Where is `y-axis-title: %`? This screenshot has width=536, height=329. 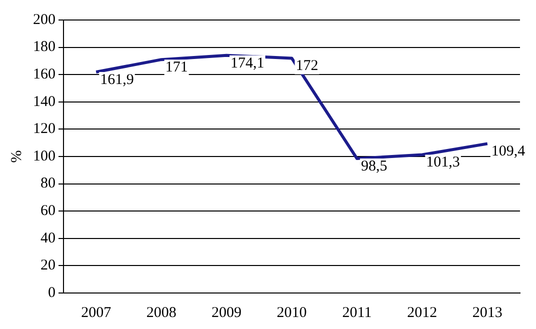 y-axis-title: % is located at coordinates (16, 156).